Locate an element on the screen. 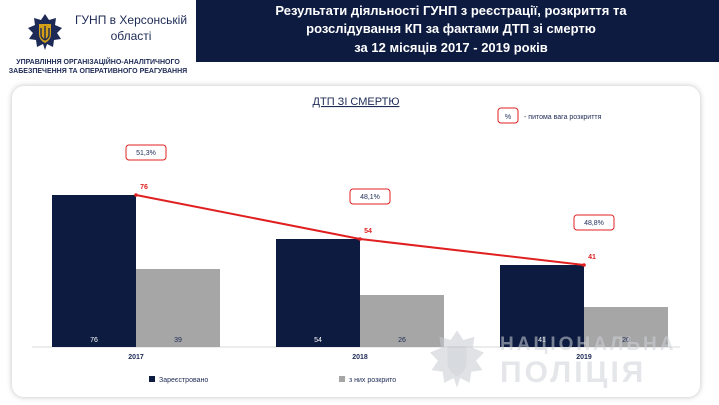 Image resolution: width=719 pixels, height=405 pixels. x-tick-label: 2017 is located at coordinates (136, 357).